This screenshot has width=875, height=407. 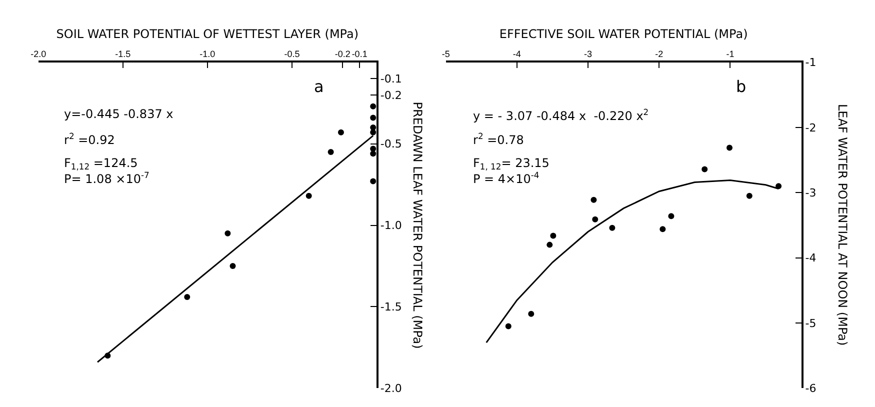 What do you see at coordinates (446, 53) in the screenshot?
I see `x-tick-label: -5` at bounding box center [446, 53].